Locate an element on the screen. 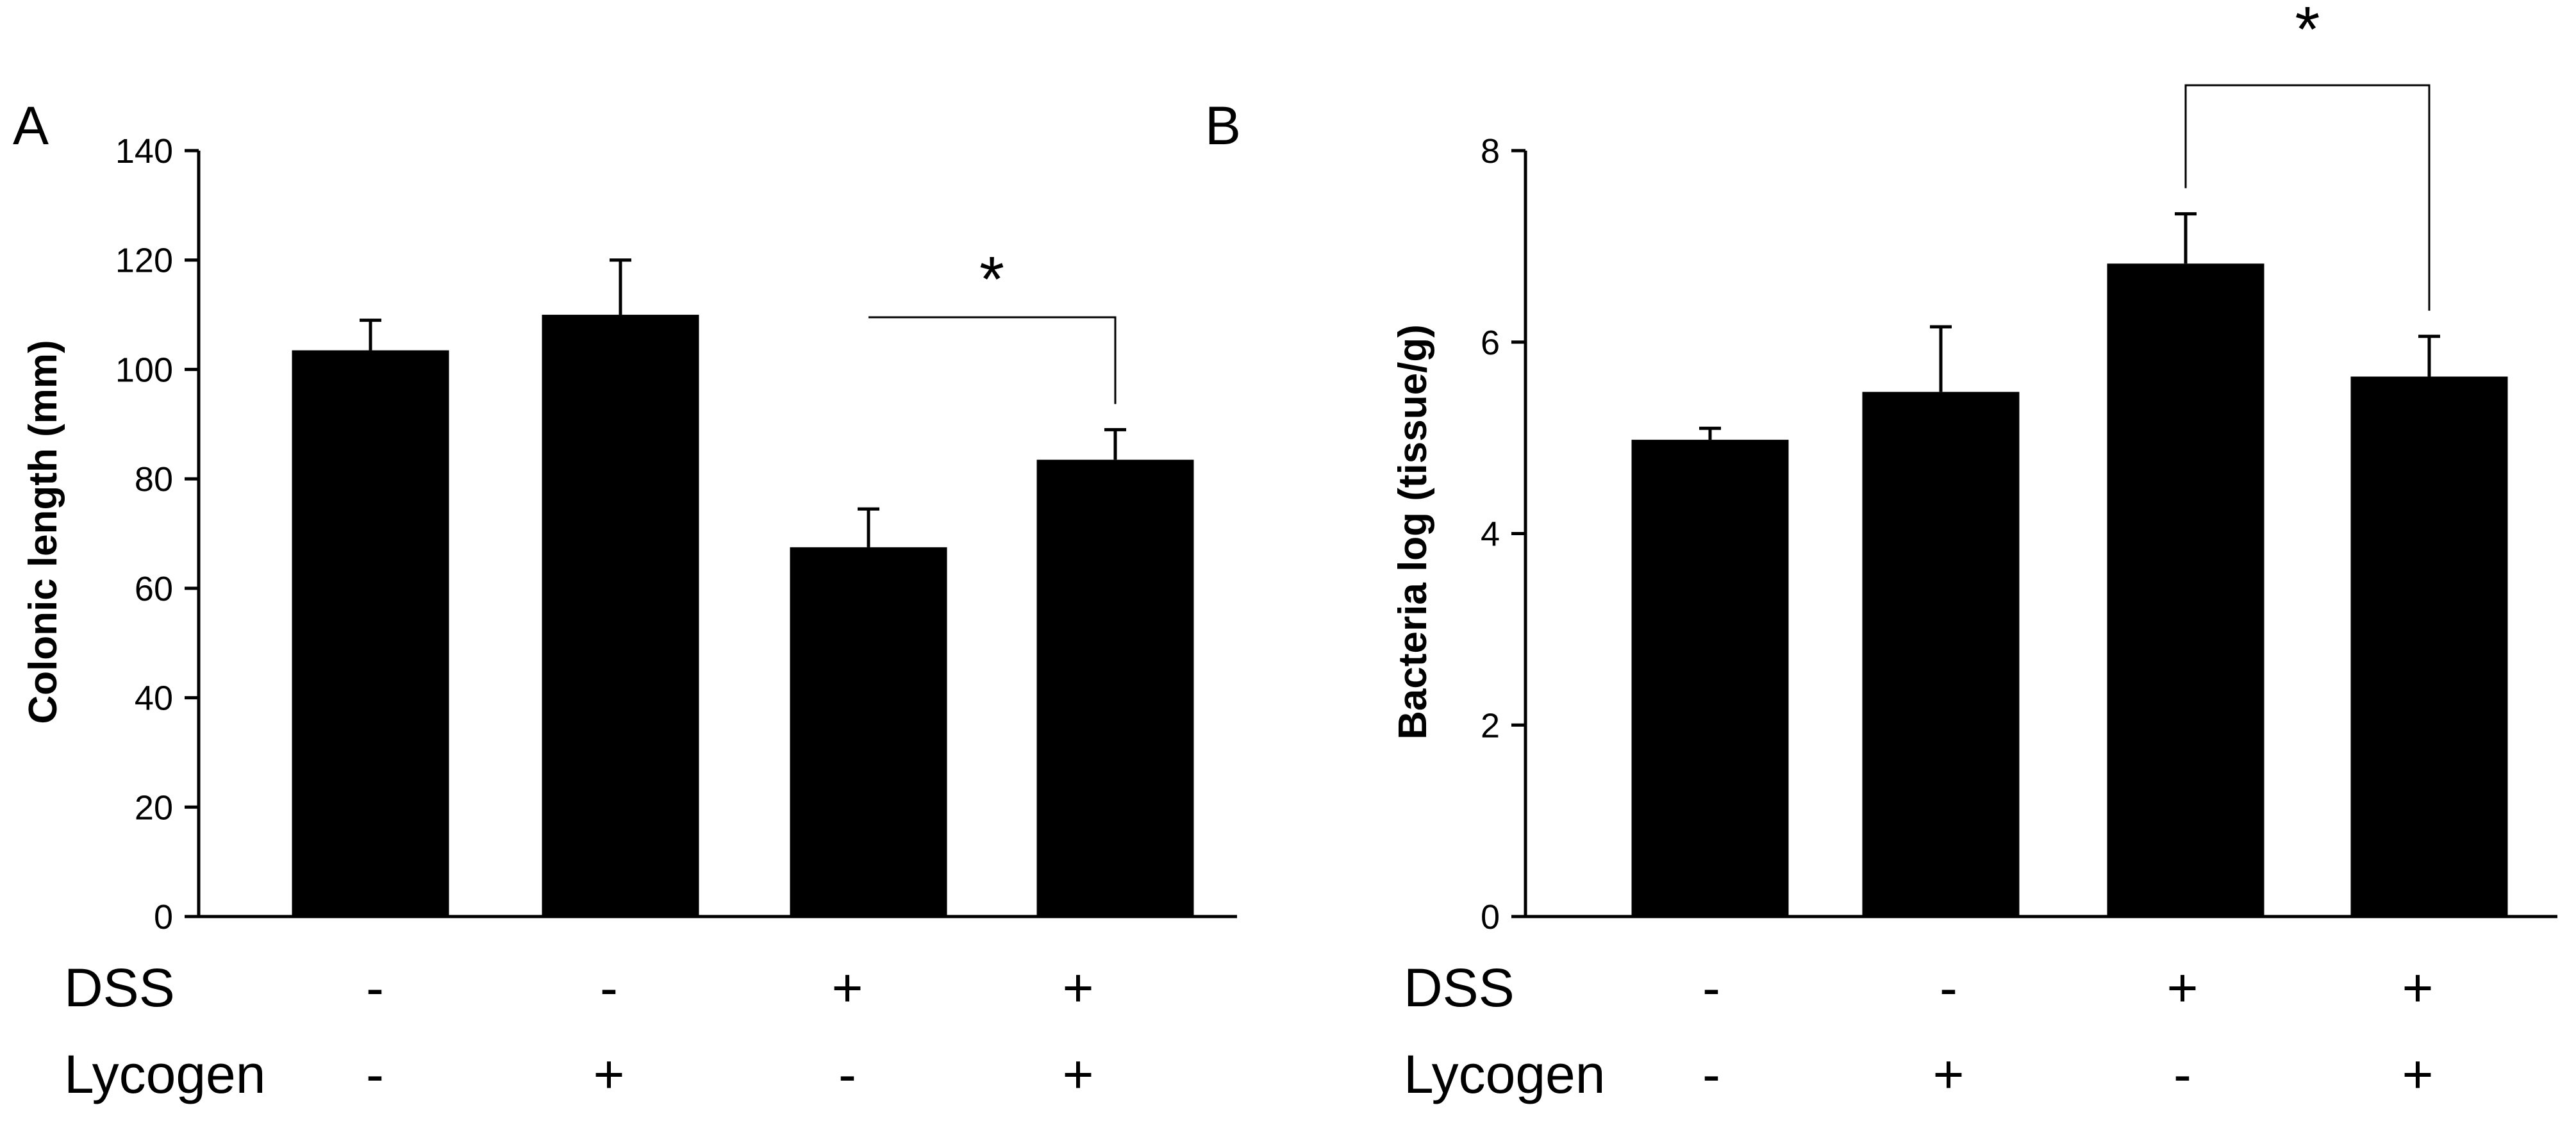 This screenshot has width=2576, height=1121. y-tick-label: 4 is located at coordinates (1490, 534).